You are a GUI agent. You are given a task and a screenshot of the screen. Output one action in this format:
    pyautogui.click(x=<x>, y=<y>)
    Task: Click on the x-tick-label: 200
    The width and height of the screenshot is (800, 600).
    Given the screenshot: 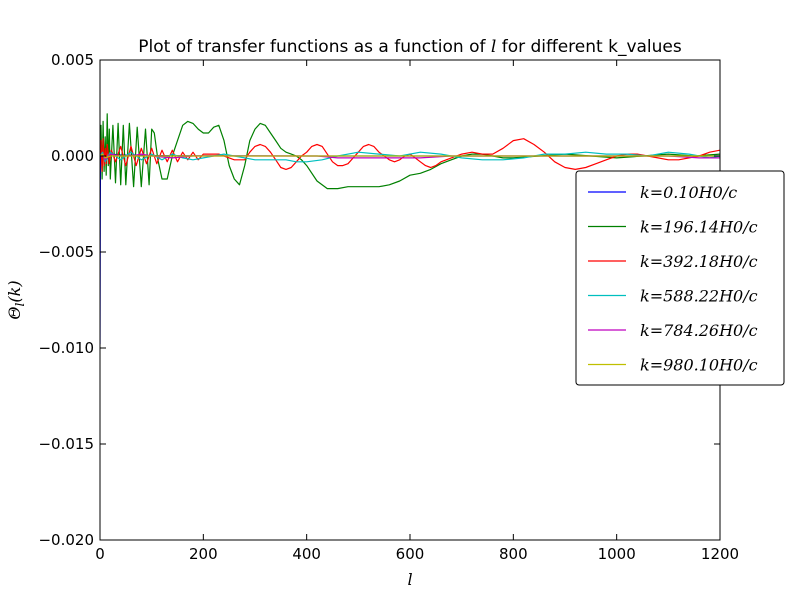 What is the action you would take?
    pyautogui.click(x=203, y=554)
    